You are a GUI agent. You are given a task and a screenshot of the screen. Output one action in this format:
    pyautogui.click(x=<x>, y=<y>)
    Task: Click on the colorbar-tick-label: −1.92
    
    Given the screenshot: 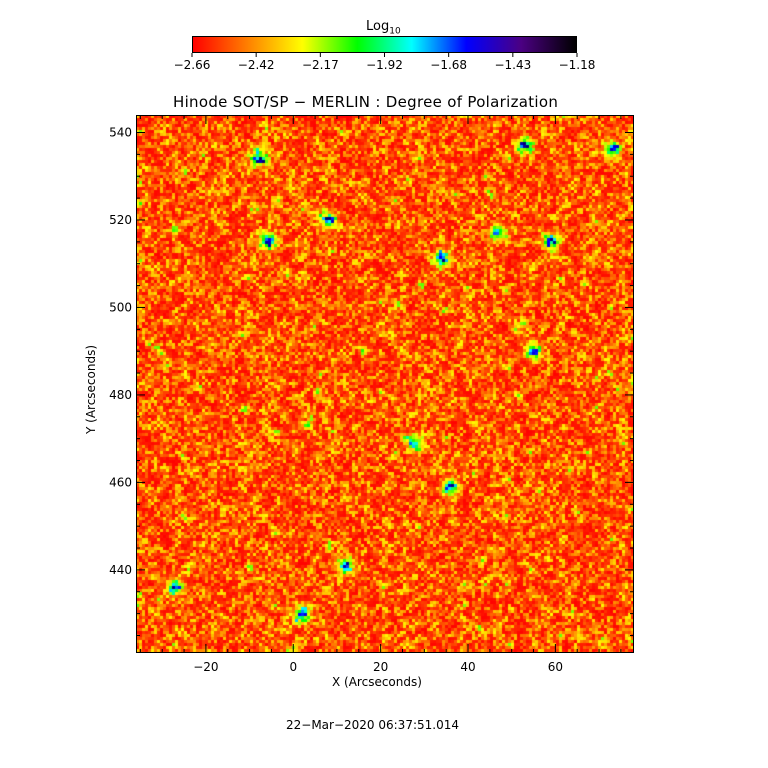 What is the action you would take?
    pyautogui.click(x=384, y=65)
    